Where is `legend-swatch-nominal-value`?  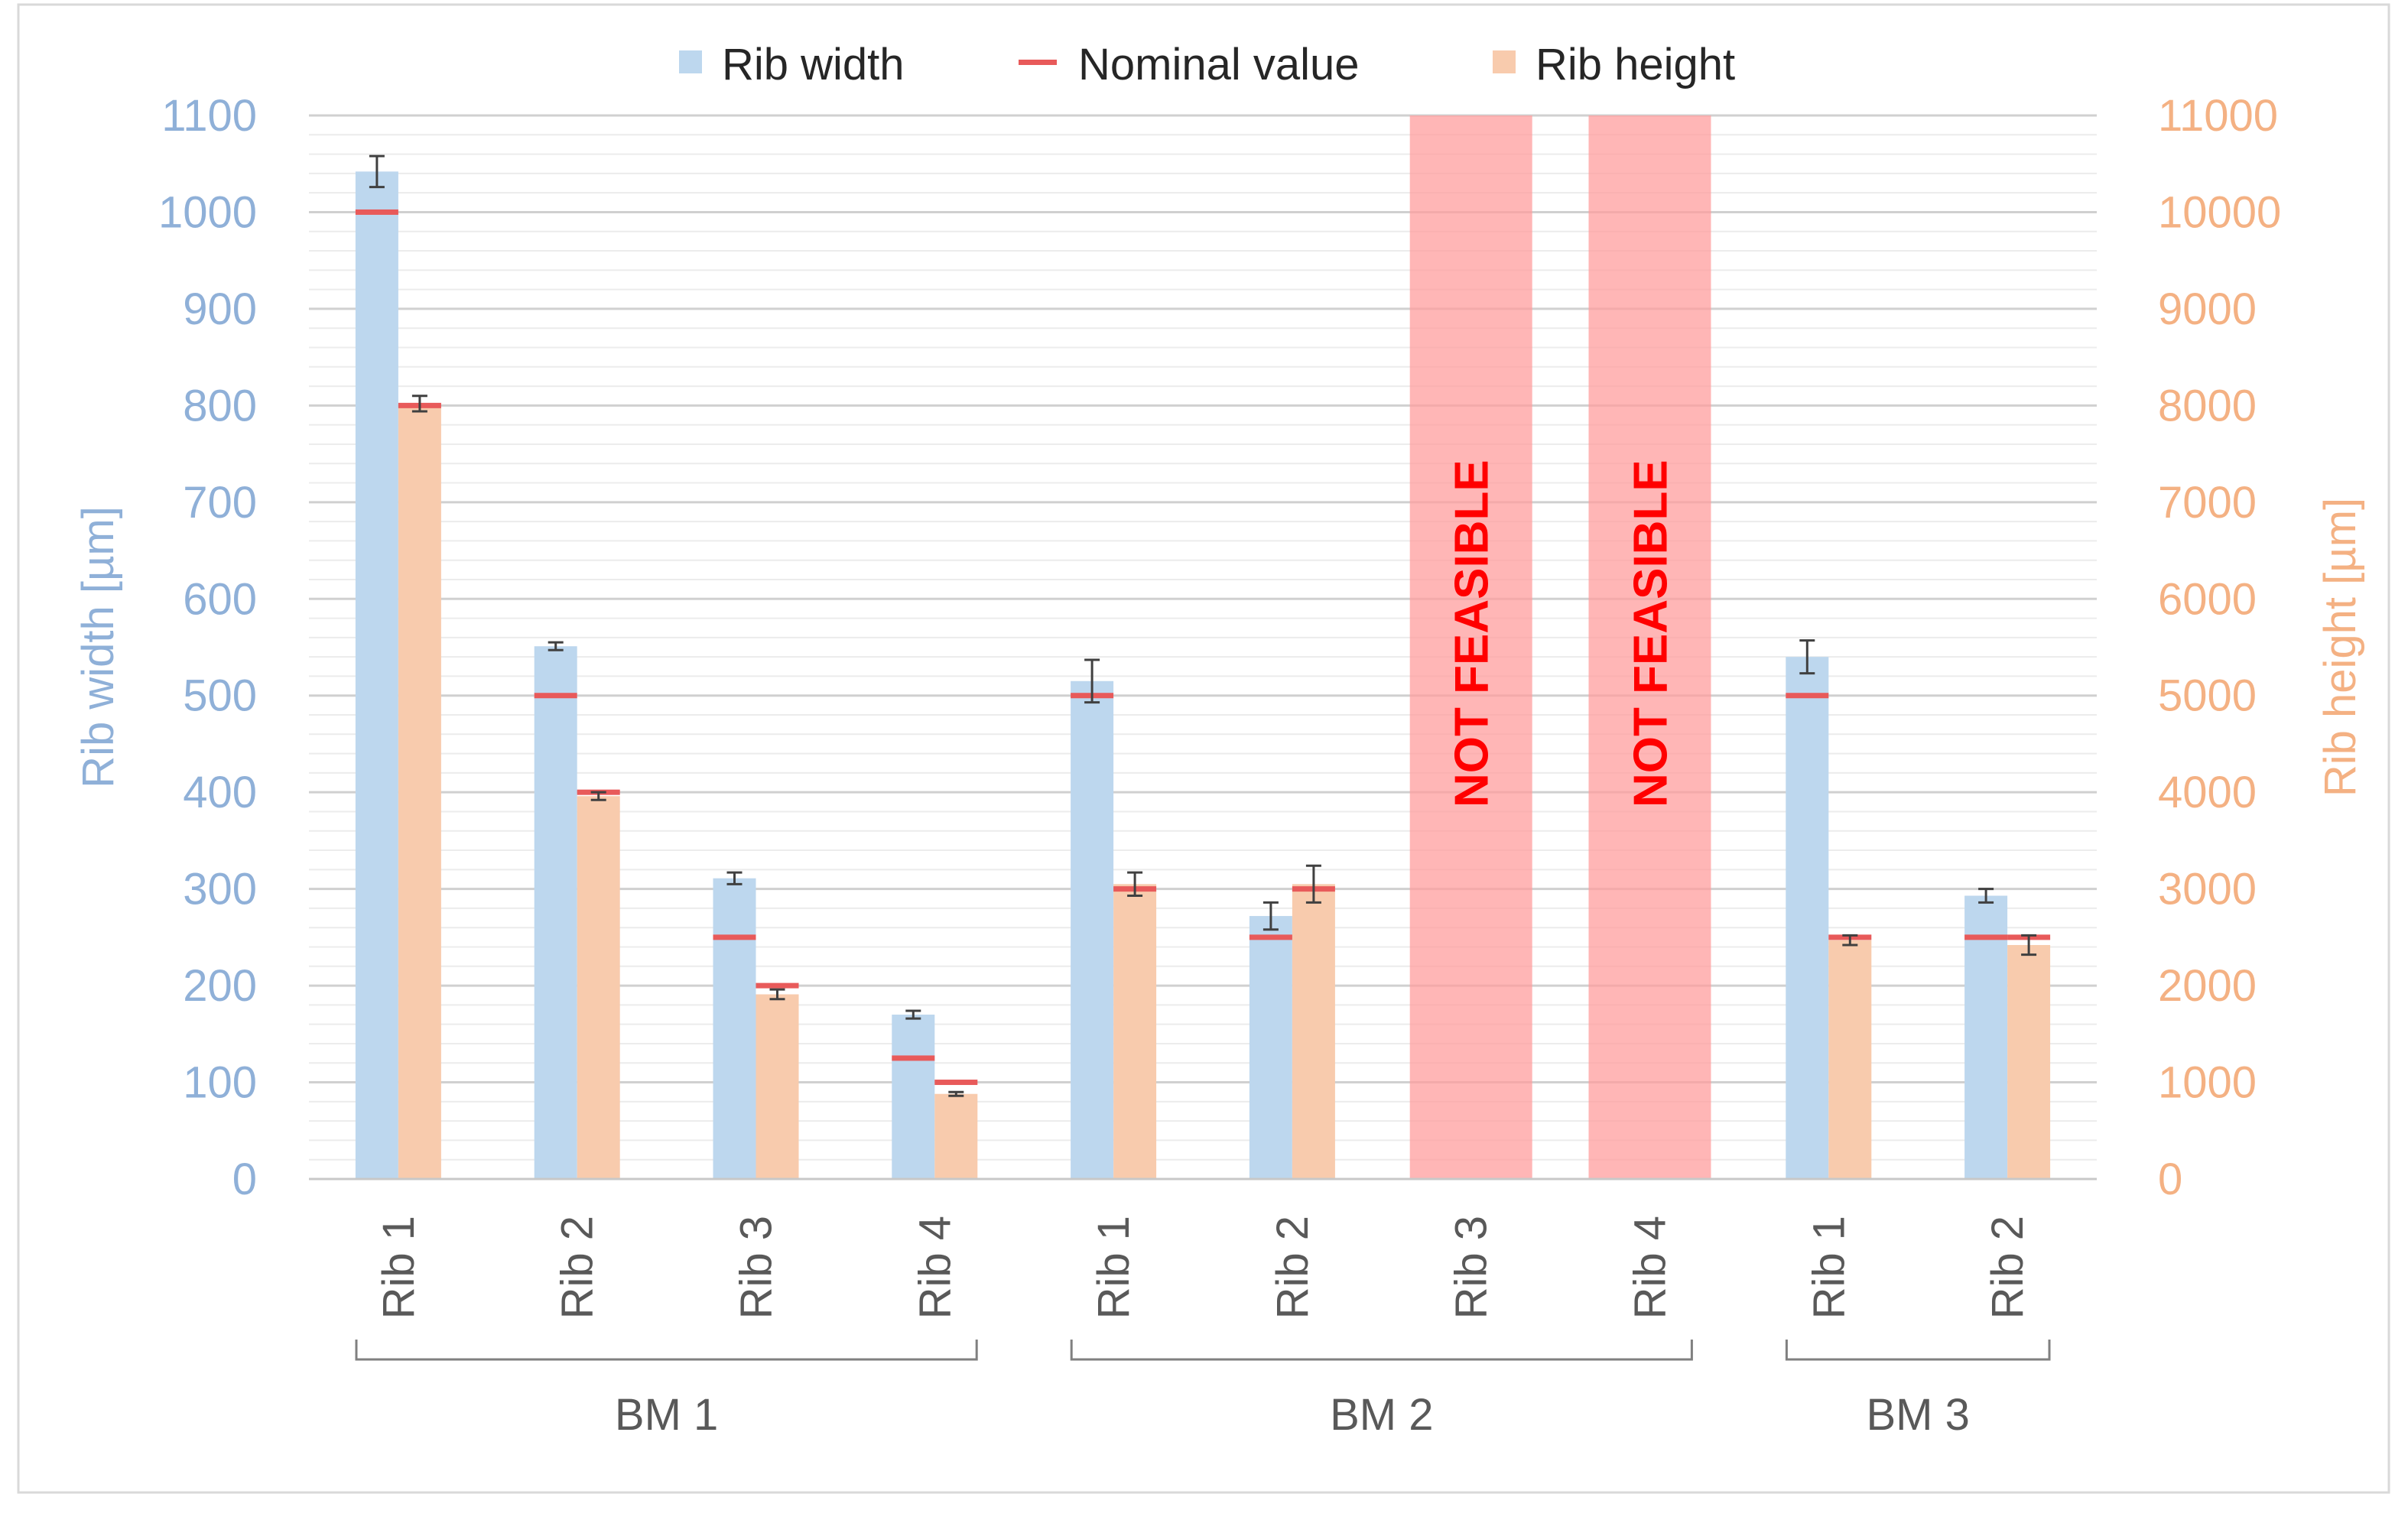
legend-swatch-nominal-value is located at coordinates (1038, 62).